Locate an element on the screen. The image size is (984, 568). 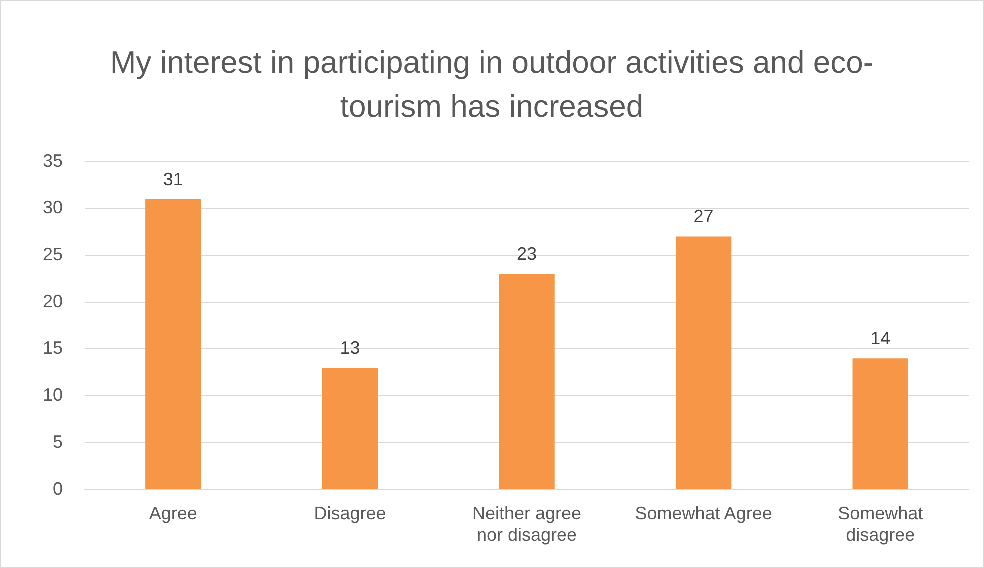
data-label: 27 is located at coordinates (704, 216).